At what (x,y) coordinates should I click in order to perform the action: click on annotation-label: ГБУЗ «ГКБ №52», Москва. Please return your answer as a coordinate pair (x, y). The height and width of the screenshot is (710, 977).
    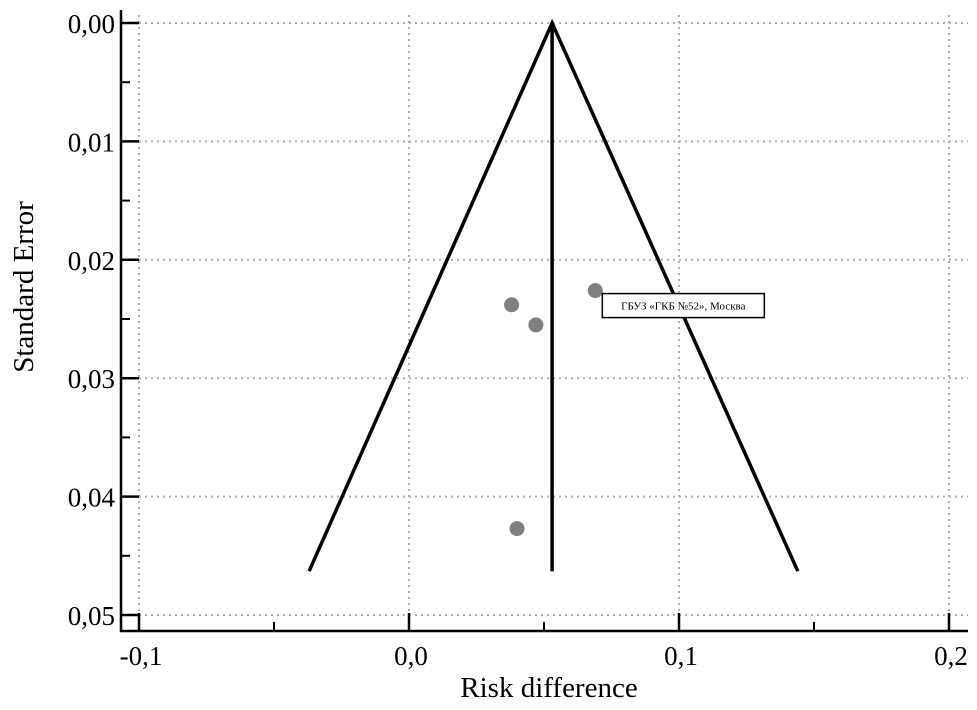
    Looking at the image, I should click on (683, 307).